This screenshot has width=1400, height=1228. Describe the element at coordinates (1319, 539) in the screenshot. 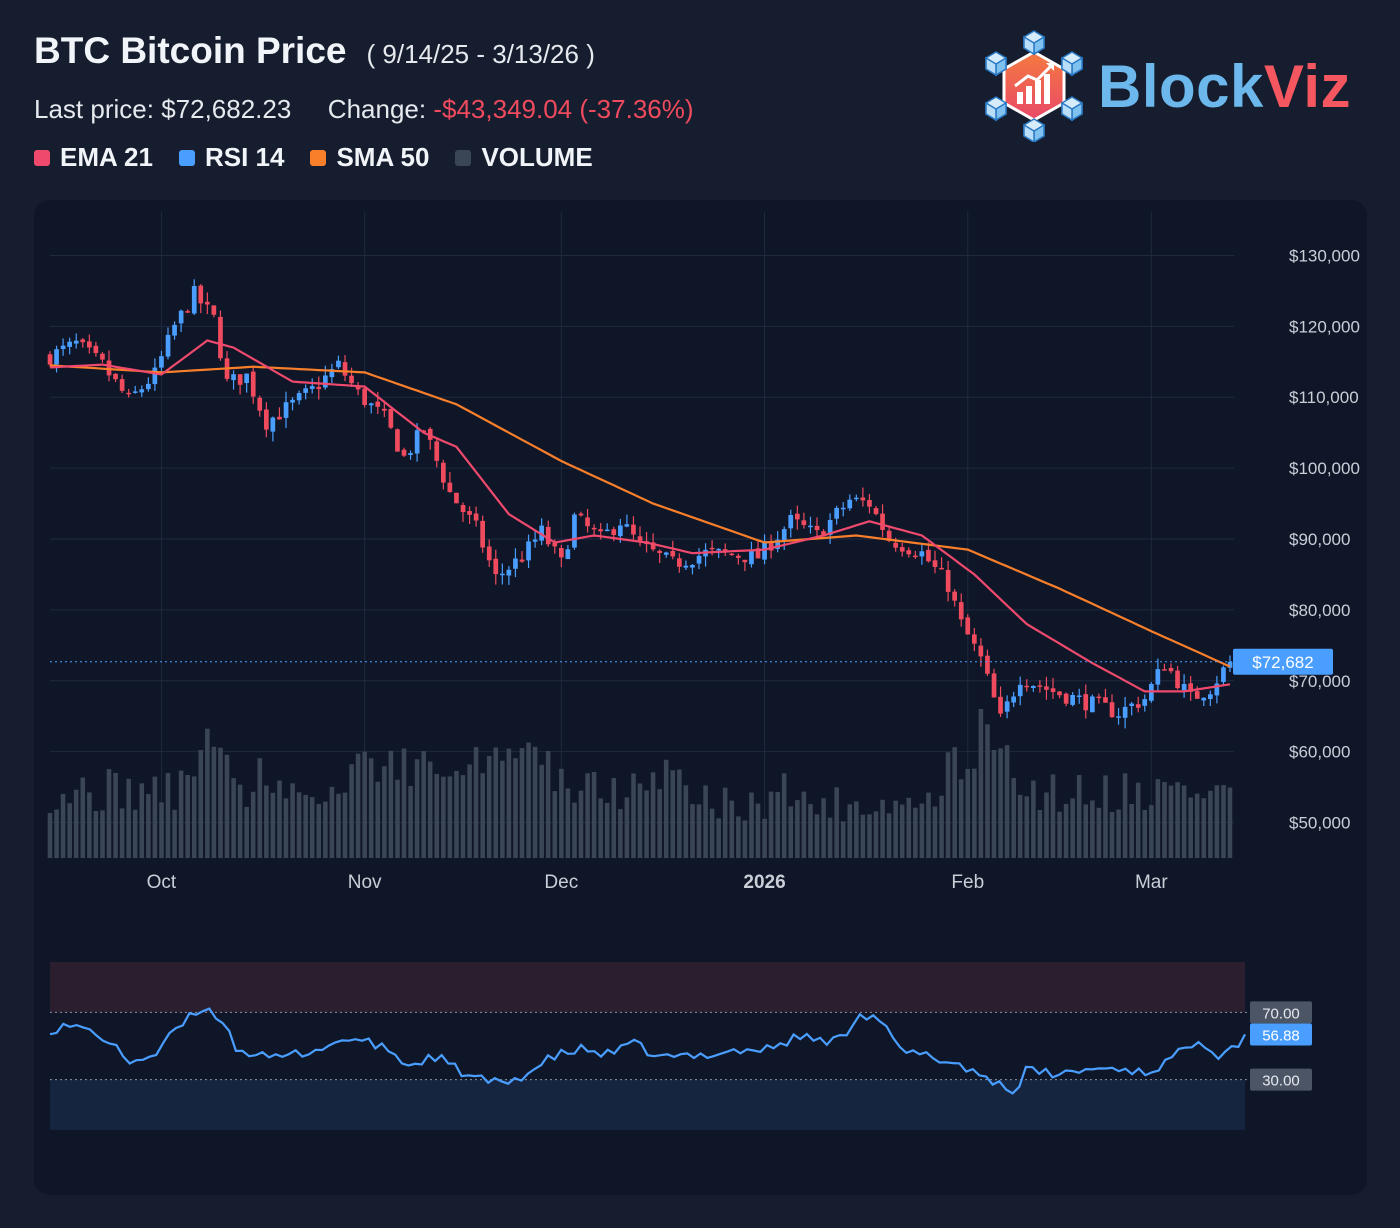

I see `y-tick-label: $90,000` at that location.